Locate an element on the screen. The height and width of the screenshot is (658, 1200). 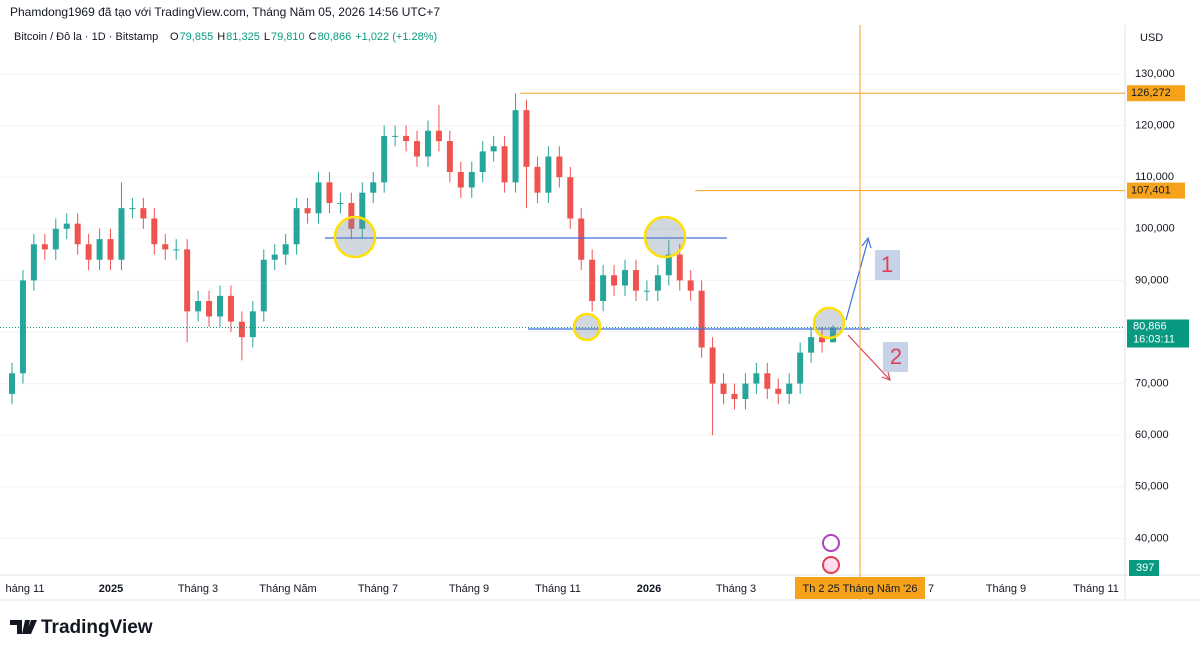
y-tick-label: 130,000 is located at coordinates (1155, 74).